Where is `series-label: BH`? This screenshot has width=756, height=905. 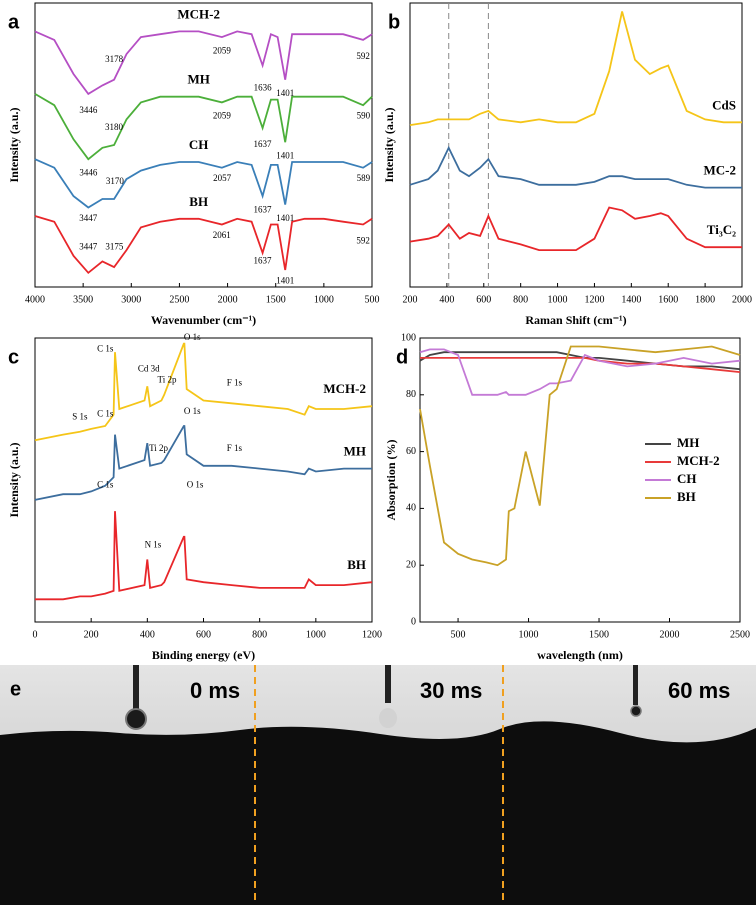
series-label: BH is located at coordinates (198, 201).